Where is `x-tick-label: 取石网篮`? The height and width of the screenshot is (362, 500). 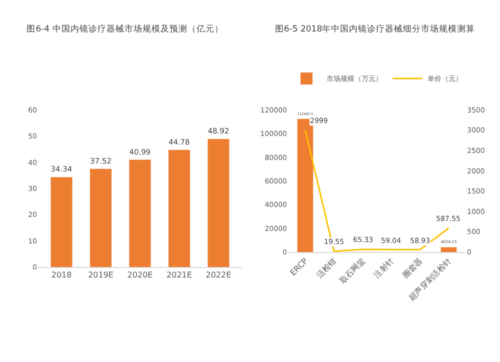 x-tick-label: 取石网篮 is located at coordinates (352, 271).